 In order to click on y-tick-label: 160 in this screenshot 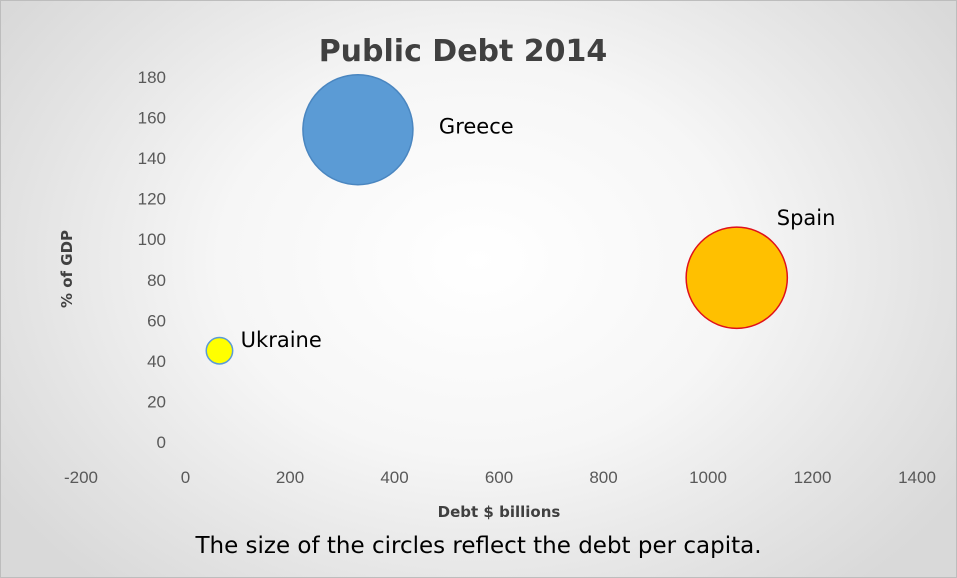, I will do `click(152, 118)`.